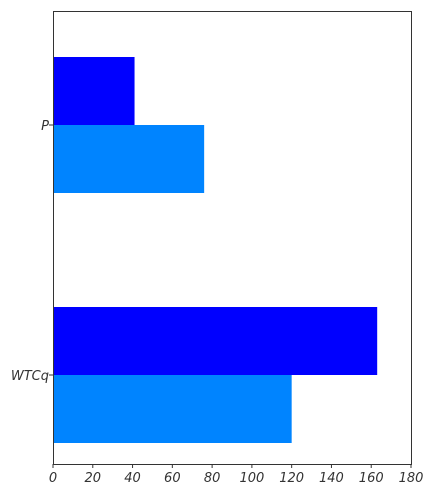 The width and height of the screenshot is (434, 496). Describe the element at coordinates (45, 126) in the screenshot. I see `y-tick-label-p: P` at that location.